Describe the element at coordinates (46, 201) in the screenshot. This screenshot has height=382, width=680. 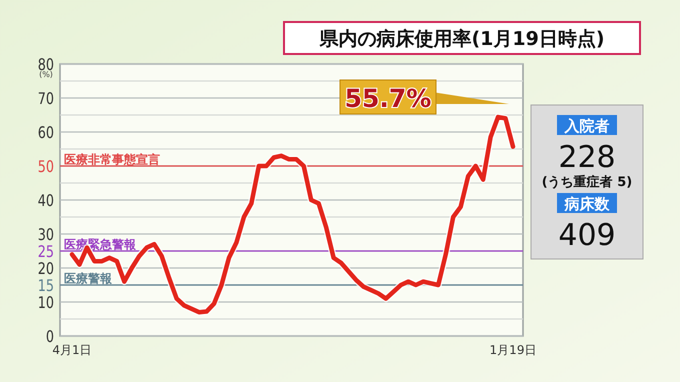
I see `y-tick-label: 40` at that location.